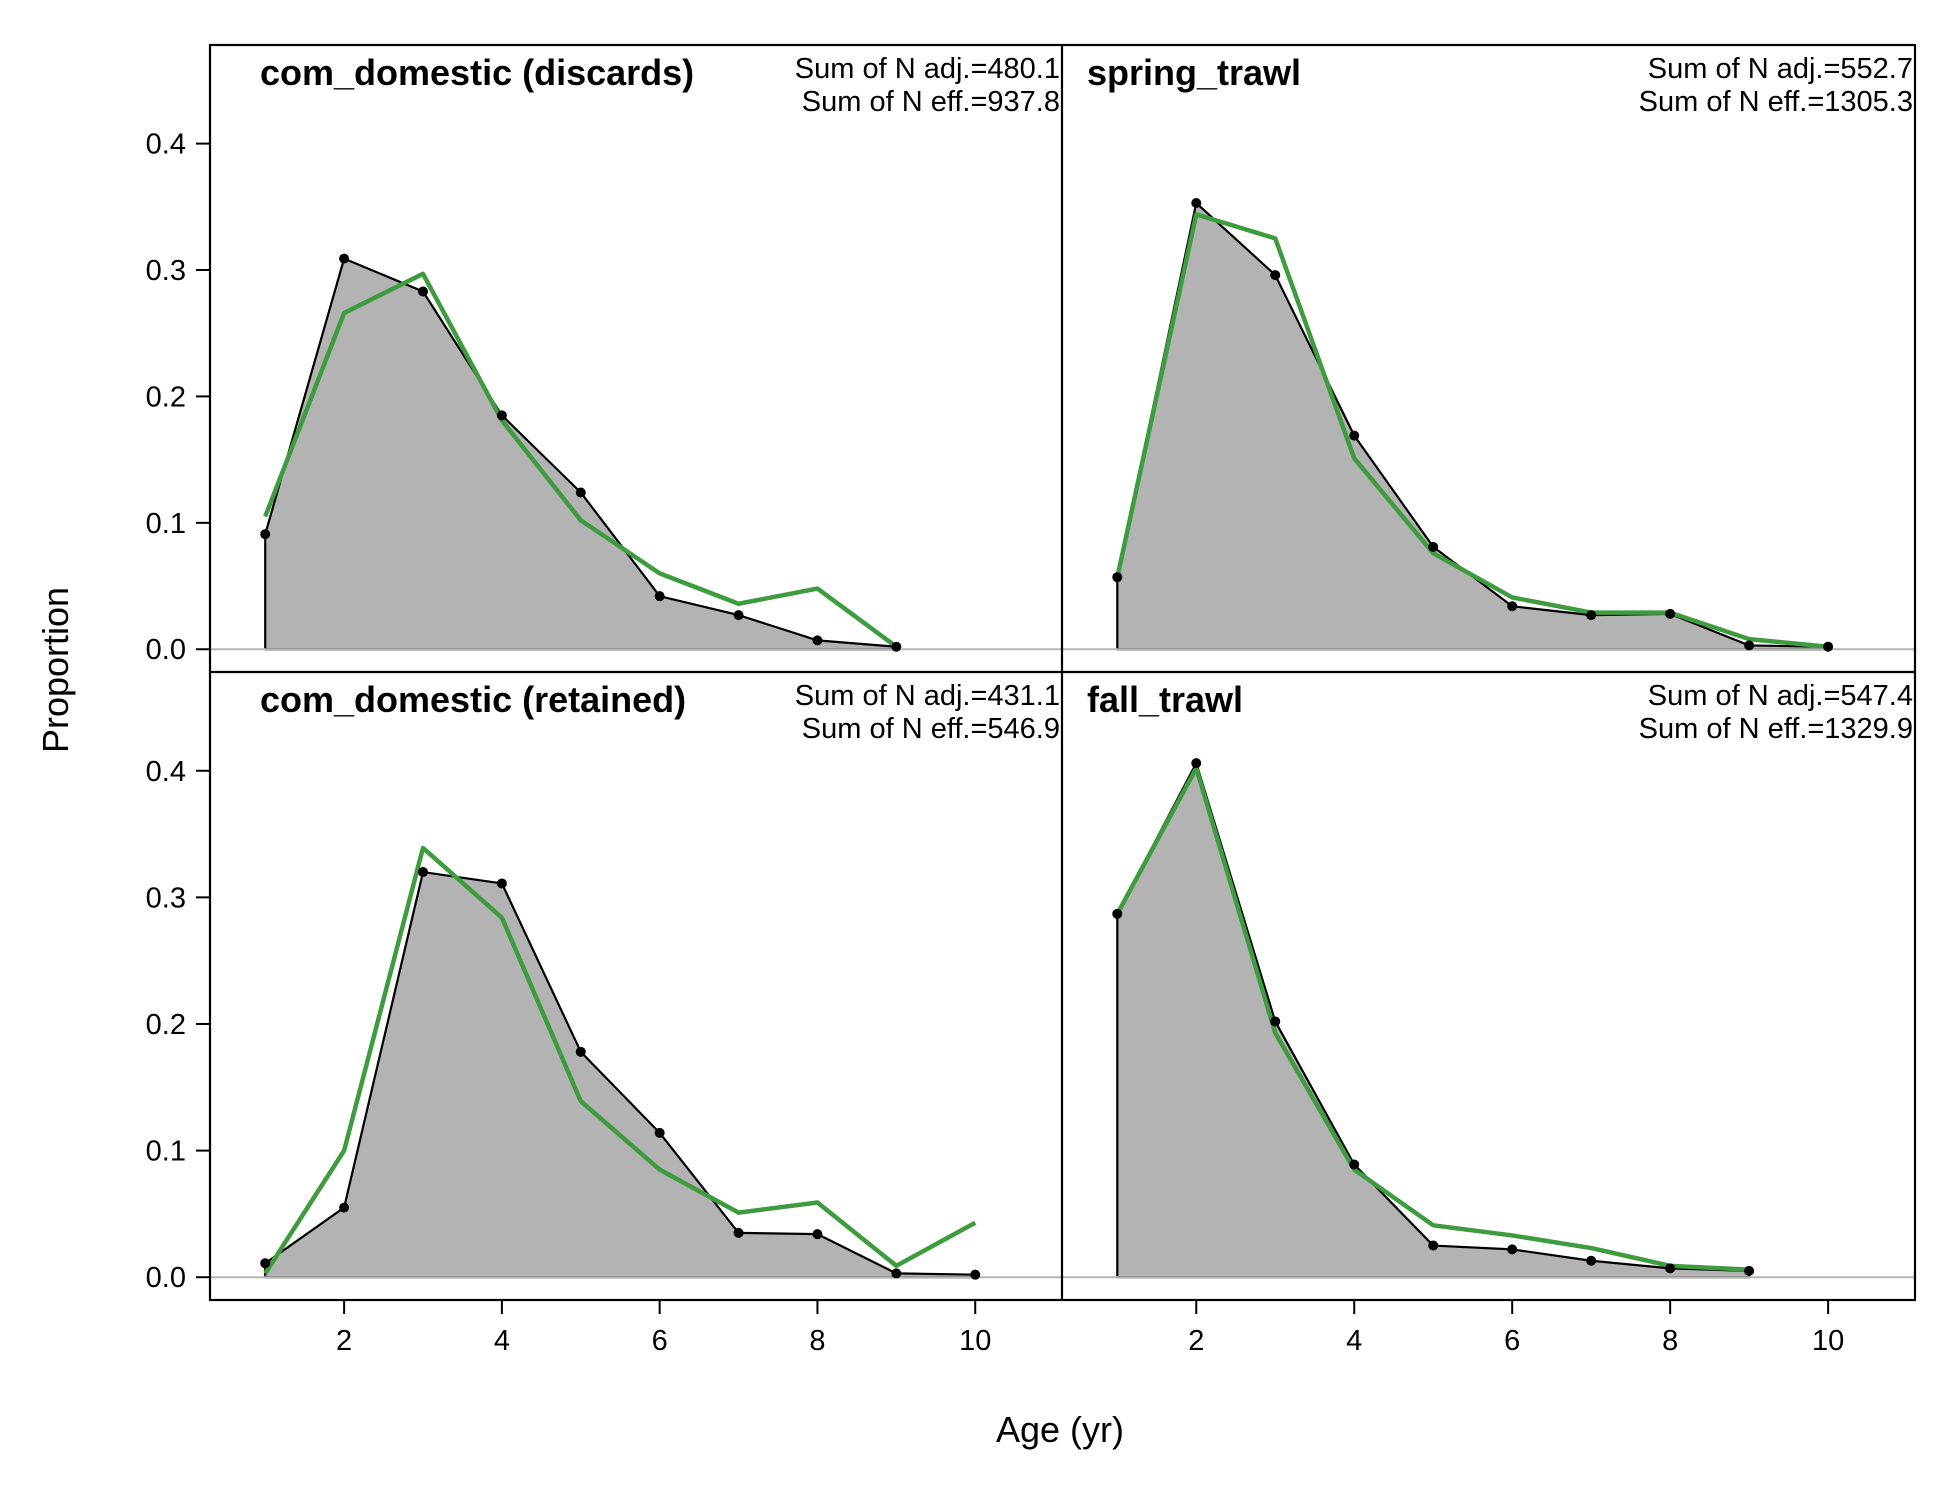 The height and width of the screenshot is (1500, 1950). Describe the element at coordinates (1165, 699) in the screenshot. I see `panel-title: fall_trawl` at that location.